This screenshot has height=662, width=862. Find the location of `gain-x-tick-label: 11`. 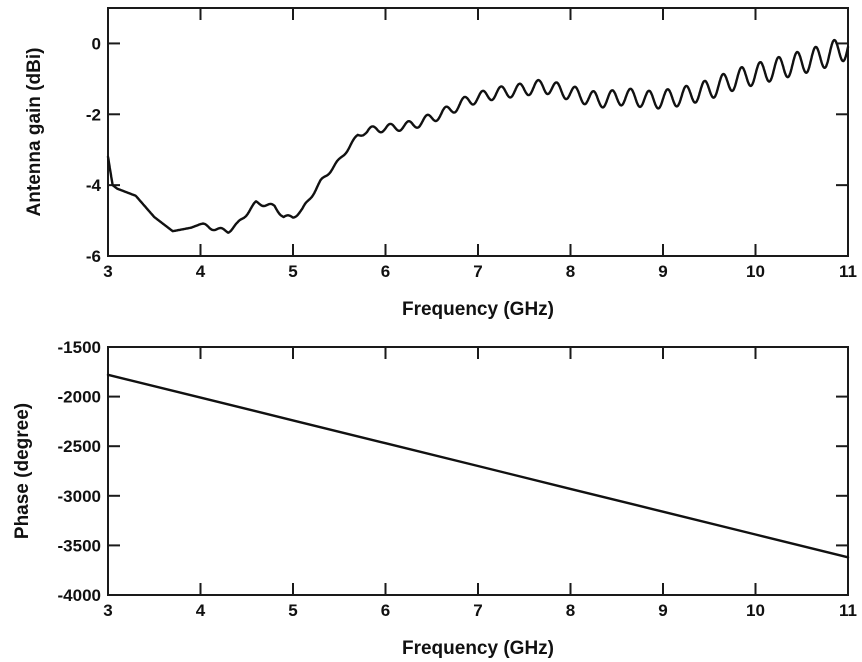

gain-x-tick-label: 11 is located at coordinates (848, 271).